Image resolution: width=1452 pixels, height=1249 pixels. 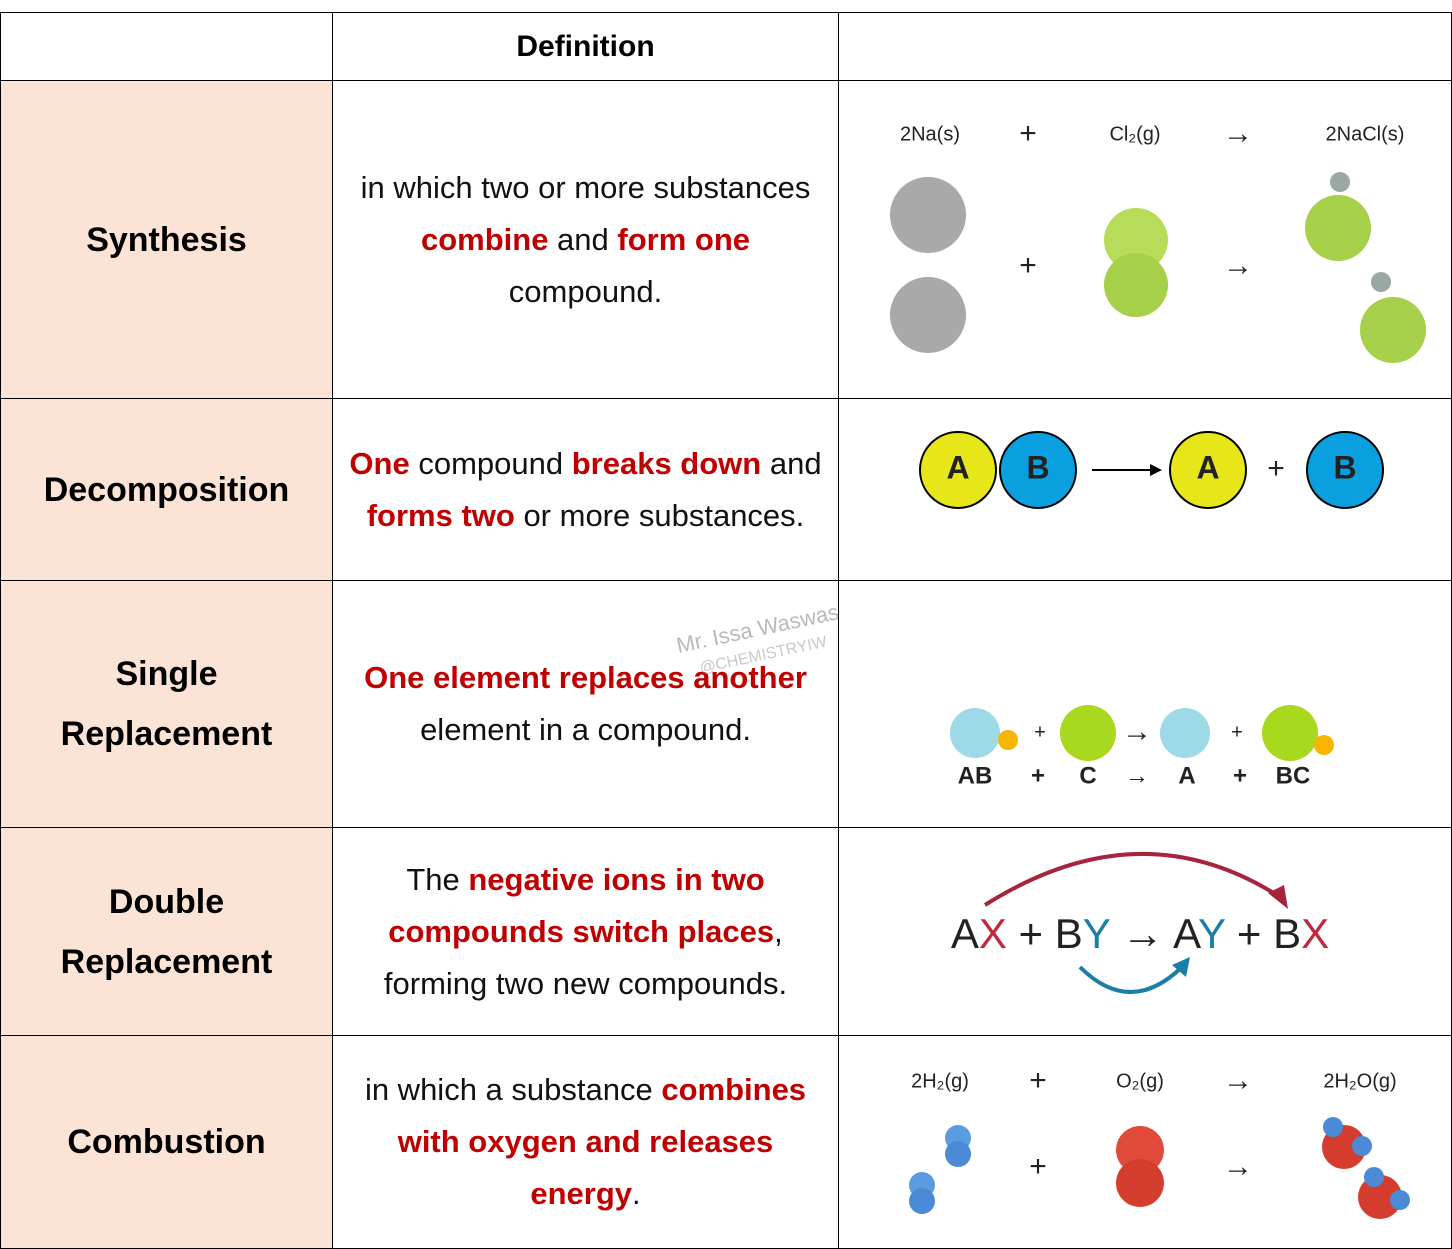 I want to click on combustion-diagram: 2H₂(g) + O₂(g) → 2H₂O(g) + →, so click(x=1159, y=1141).